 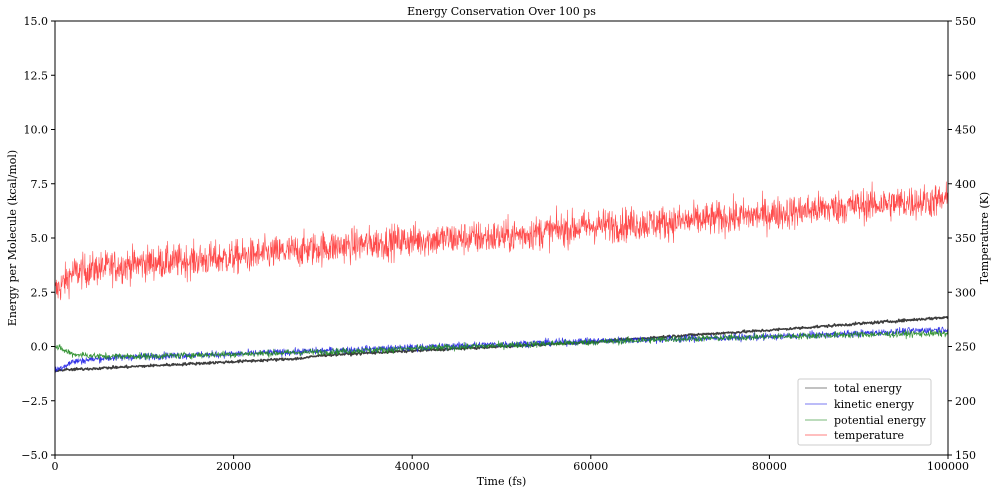 What do you see at coordinates (590, 466) in the screenshot?
I see `x-tick-label: 60000` at bounding box center [590, 466].